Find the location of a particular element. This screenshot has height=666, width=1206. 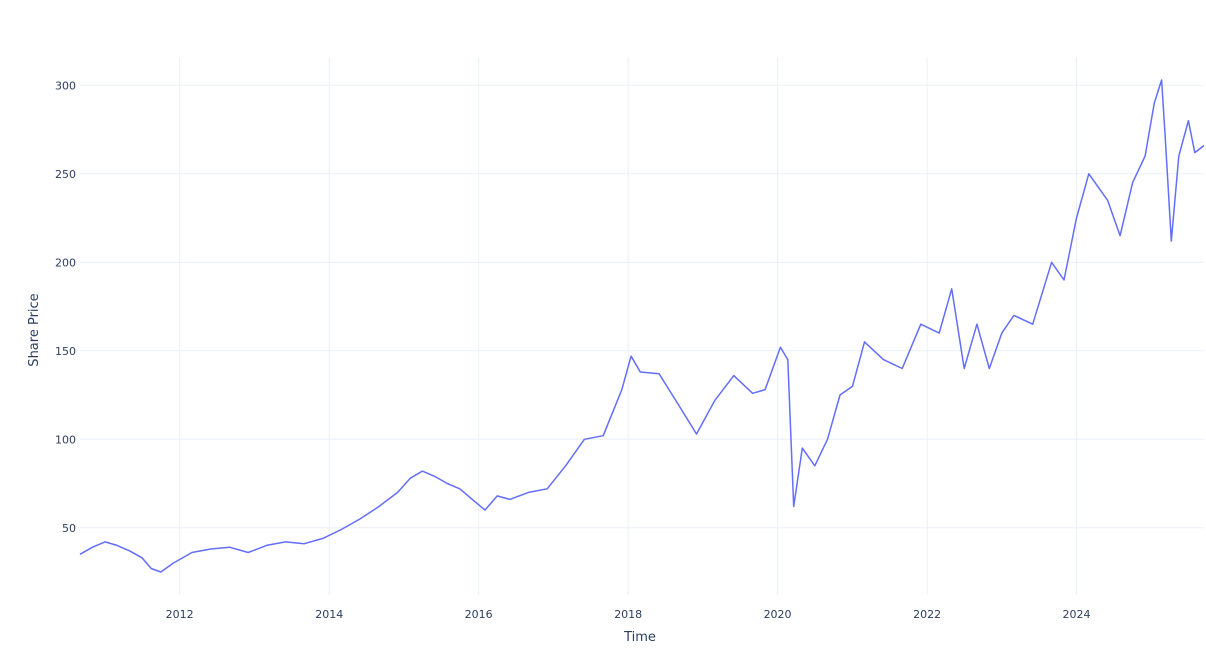

x-tick-labels: 2012 2014 2016 2018 2020 2022 2024 is located at coordinates (628, 614).